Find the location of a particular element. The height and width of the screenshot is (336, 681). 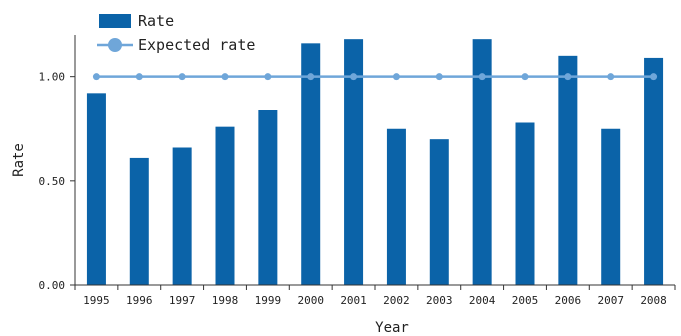

expected-rate-point-2001 is located at coordinates (354, 77).